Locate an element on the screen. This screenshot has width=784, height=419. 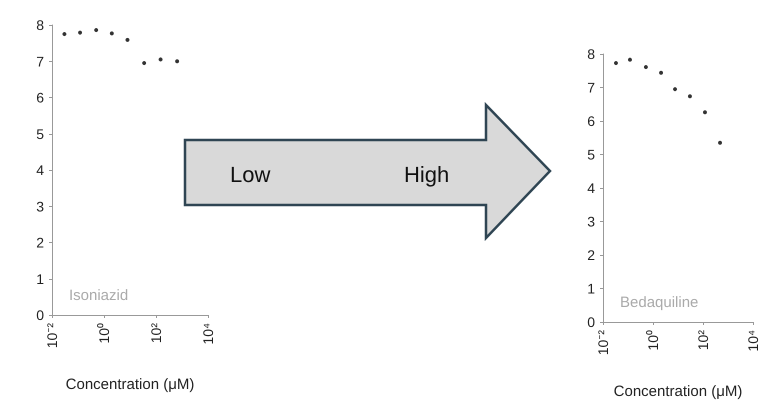
text: Bedaquiline is located at coordinates (659, 302).